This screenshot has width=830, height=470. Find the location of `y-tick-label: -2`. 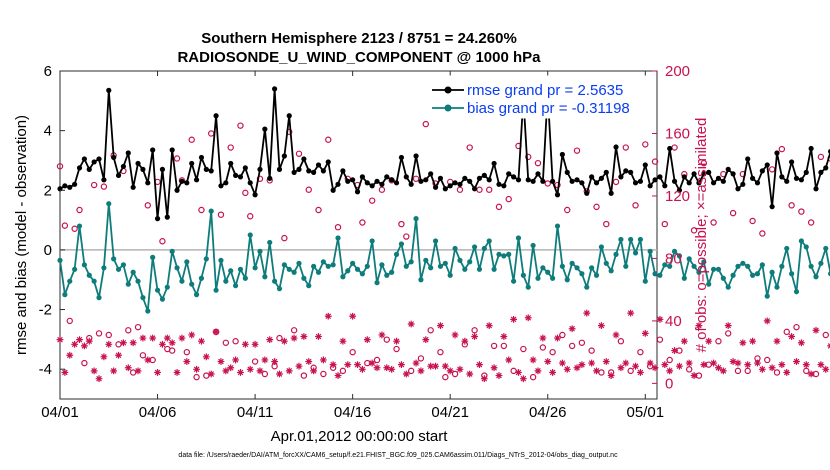

y-tick-label: -2 is located at coordinates (45, 310).